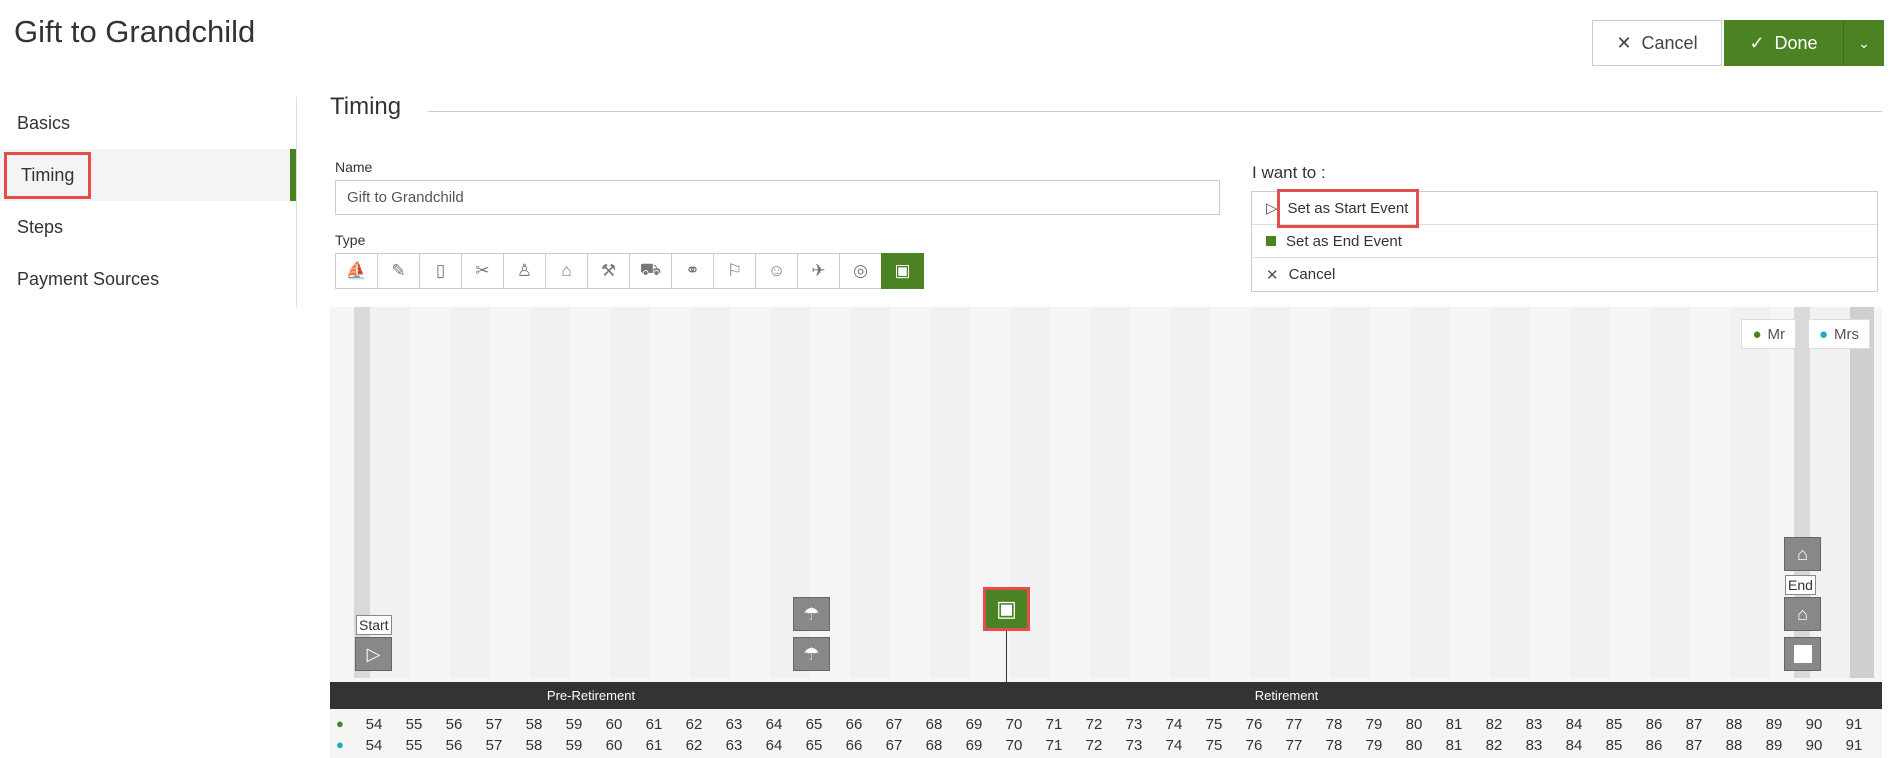  What do you see at coordinates (1214, 724) in the screenshot?
I see `age-cell: 75` at bounding box center [1214, 724].